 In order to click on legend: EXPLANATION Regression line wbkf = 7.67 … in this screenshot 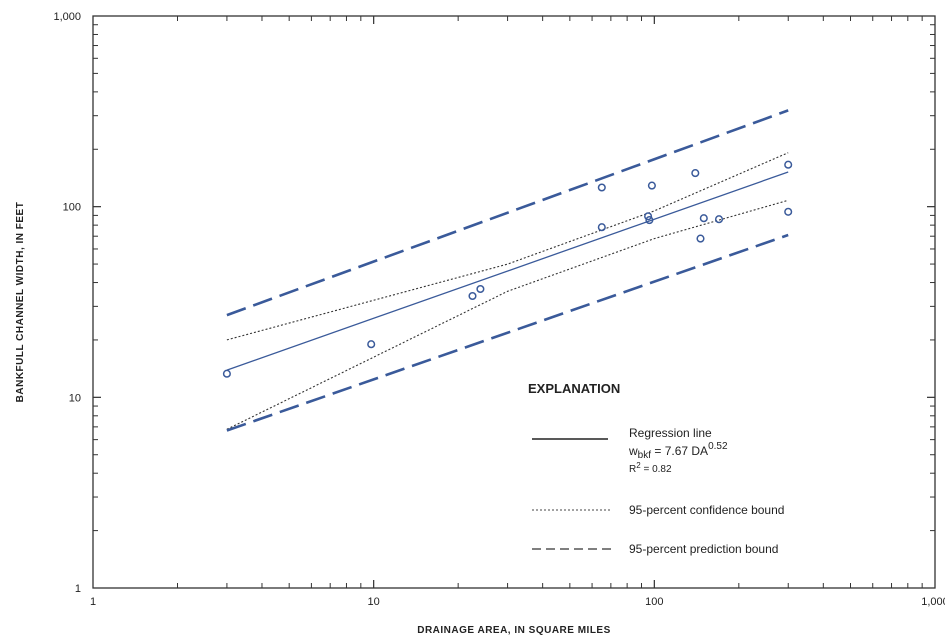, I will do `click(656, 468)`.